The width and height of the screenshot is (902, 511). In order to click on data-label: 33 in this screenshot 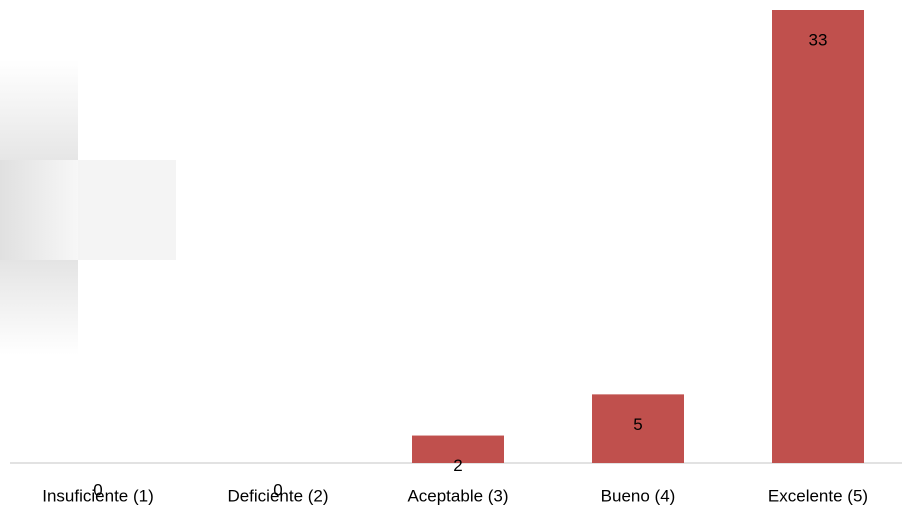, I will do `click(818, 39)`.